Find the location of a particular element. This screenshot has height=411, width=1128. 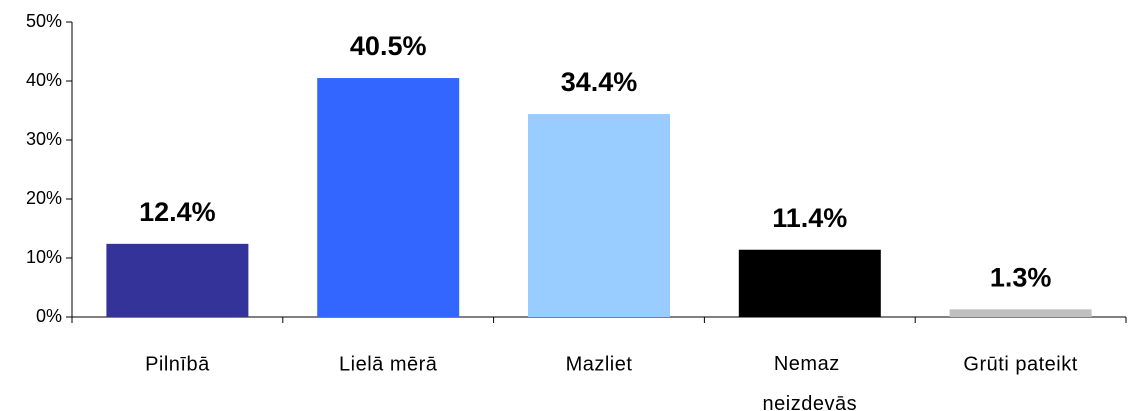

x-tick-label: Pilnībā is located at coordinates (177, 364).